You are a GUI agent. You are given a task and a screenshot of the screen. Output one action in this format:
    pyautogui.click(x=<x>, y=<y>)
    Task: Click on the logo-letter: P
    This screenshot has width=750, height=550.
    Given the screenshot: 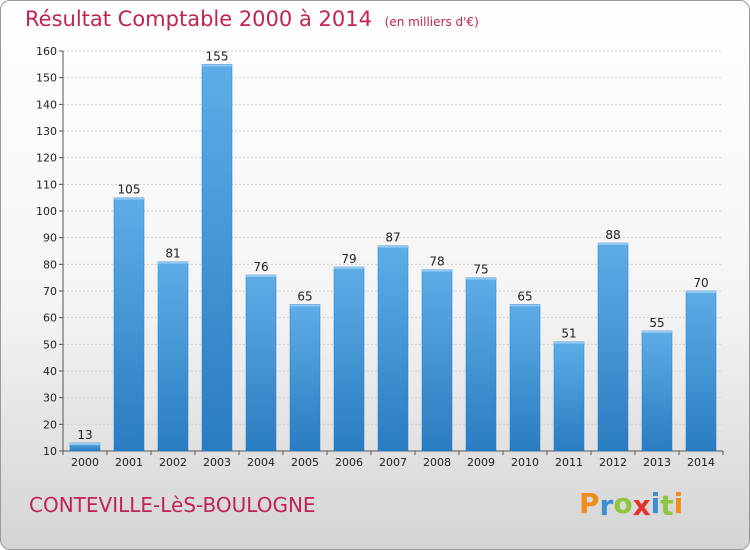 What is the action you would take?
    pyautogui.click(x=589, y=503)
    